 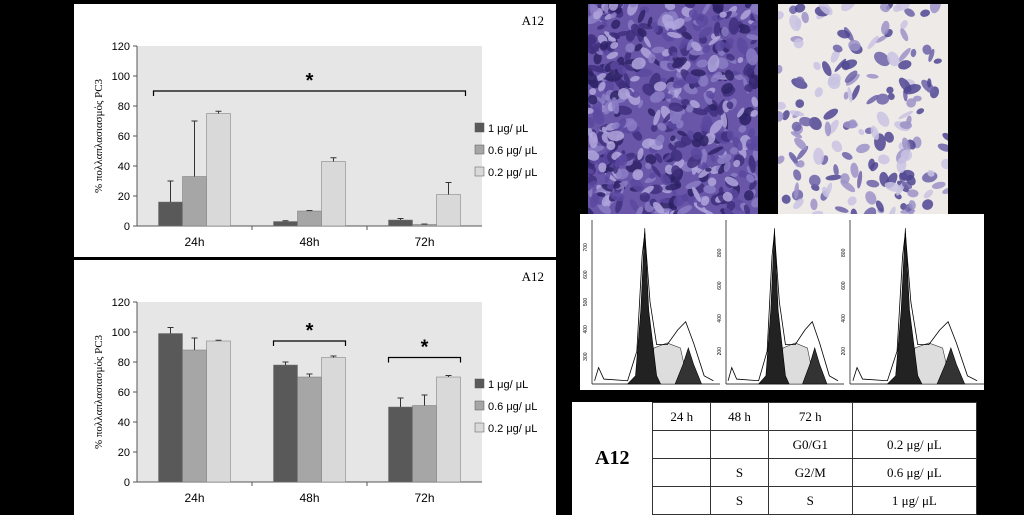 What do you see at coordinates (775, 472) in the screenshot?
I see `table-row: S G2/M 0.6 μg/ μL` at bounding box center [775, 472].